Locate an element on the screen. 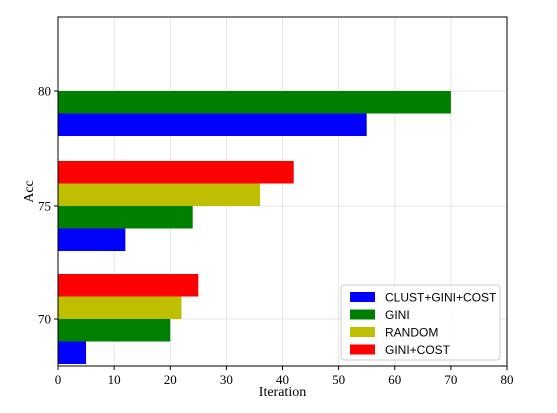 This screenshot has height=413, width=557. x-tick-label: 10 is located at coordinates (114, 379).